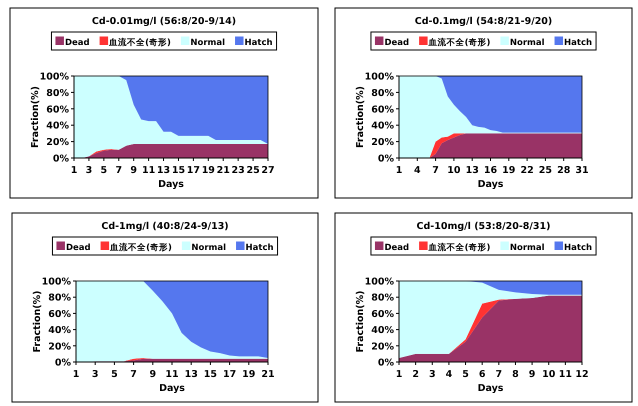 The image size is (638, 406). Describe the element at coordinates (491, 170) in the screenshot. I see `x-tick-label: 16` at that location.